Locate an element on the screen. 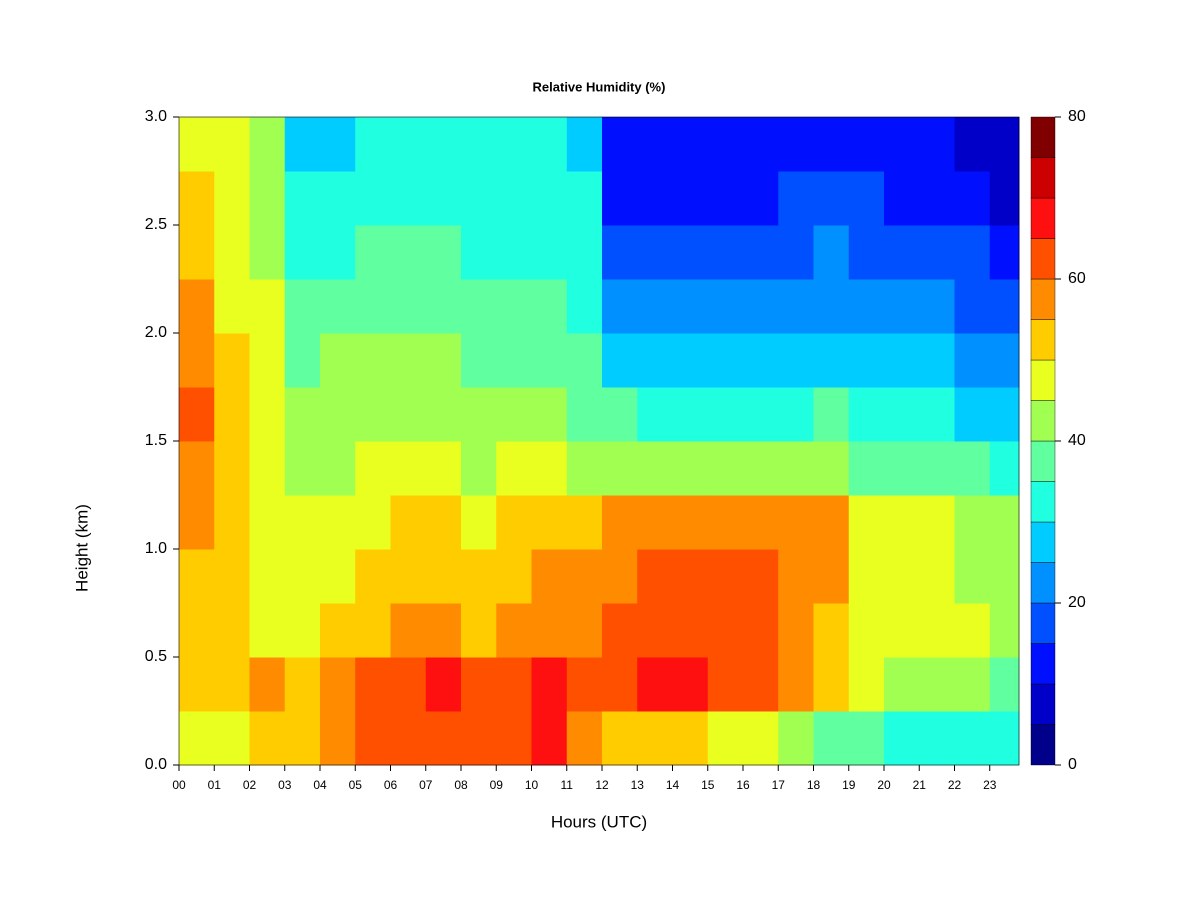 The image size is (1200, 900). y-tick-label: 0.5 is located at coordinates (156, 656).